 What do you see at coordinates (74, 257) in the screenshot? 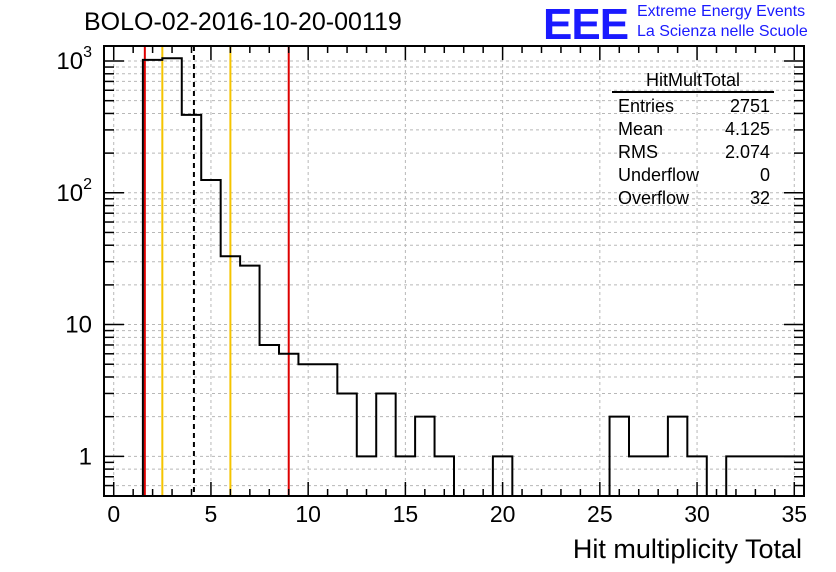
I see `y-tick-labels: 1 10 10² 10³` at bounding box center [74, 257].